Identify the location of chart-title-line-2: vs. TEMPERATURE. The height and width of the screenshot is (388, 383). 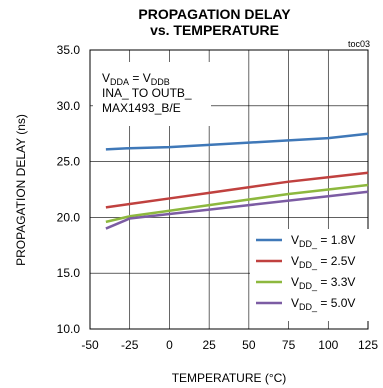
(214, 30).